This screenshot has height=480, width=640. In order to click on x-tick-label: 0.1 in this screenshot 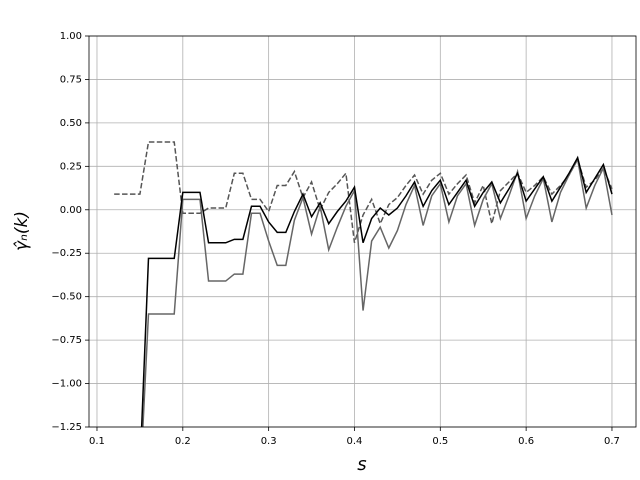, I will do `click(97, 441)`.